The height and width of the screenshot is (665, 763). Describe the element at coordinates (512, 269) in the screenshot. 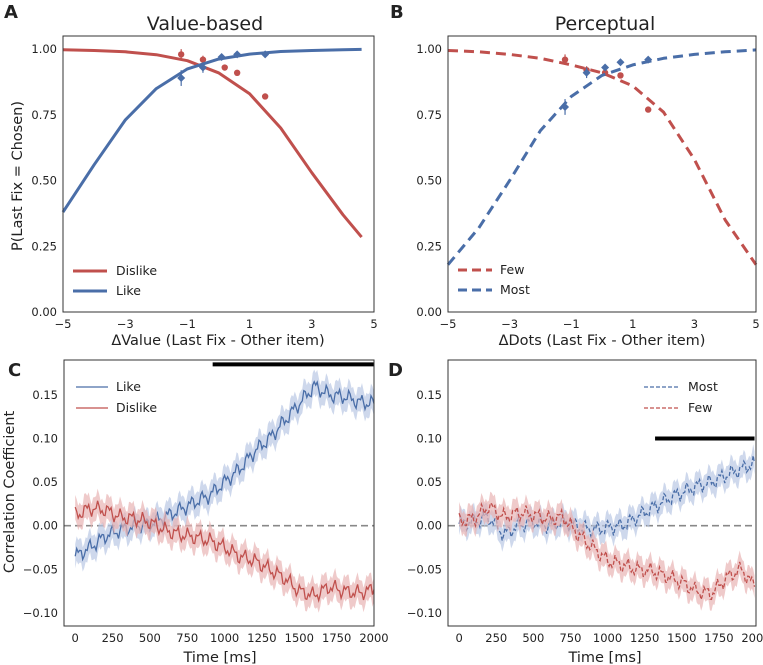

I see `legend-label-few: Few` at that location.